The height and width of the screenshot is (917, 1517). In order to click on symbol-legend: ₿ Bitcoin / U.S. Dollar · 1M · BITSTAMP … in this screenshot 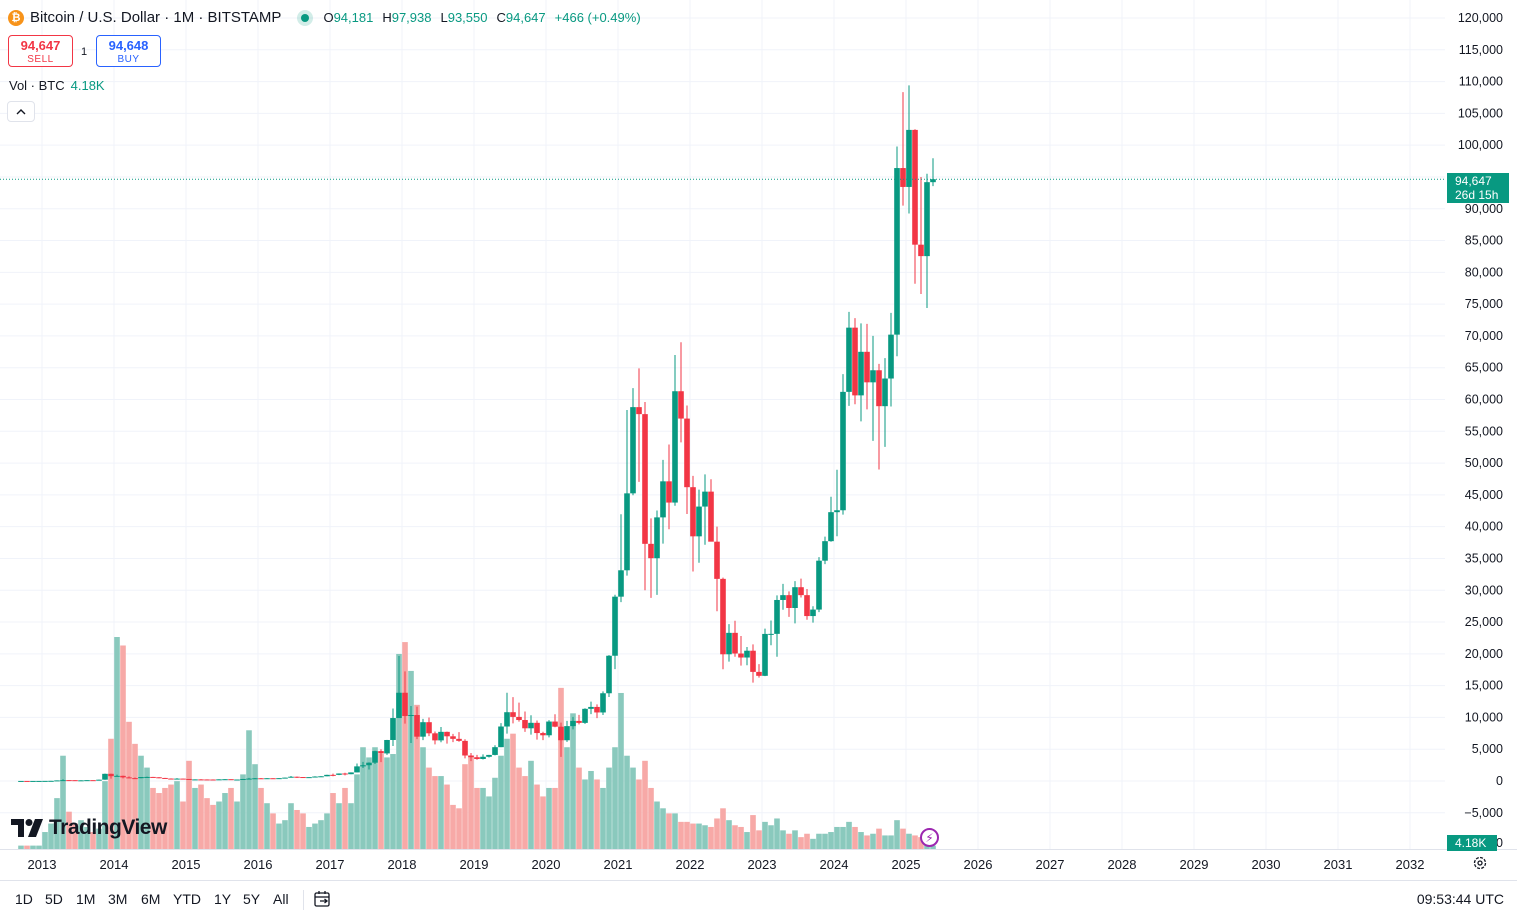, I will do `click(324, 17)`.